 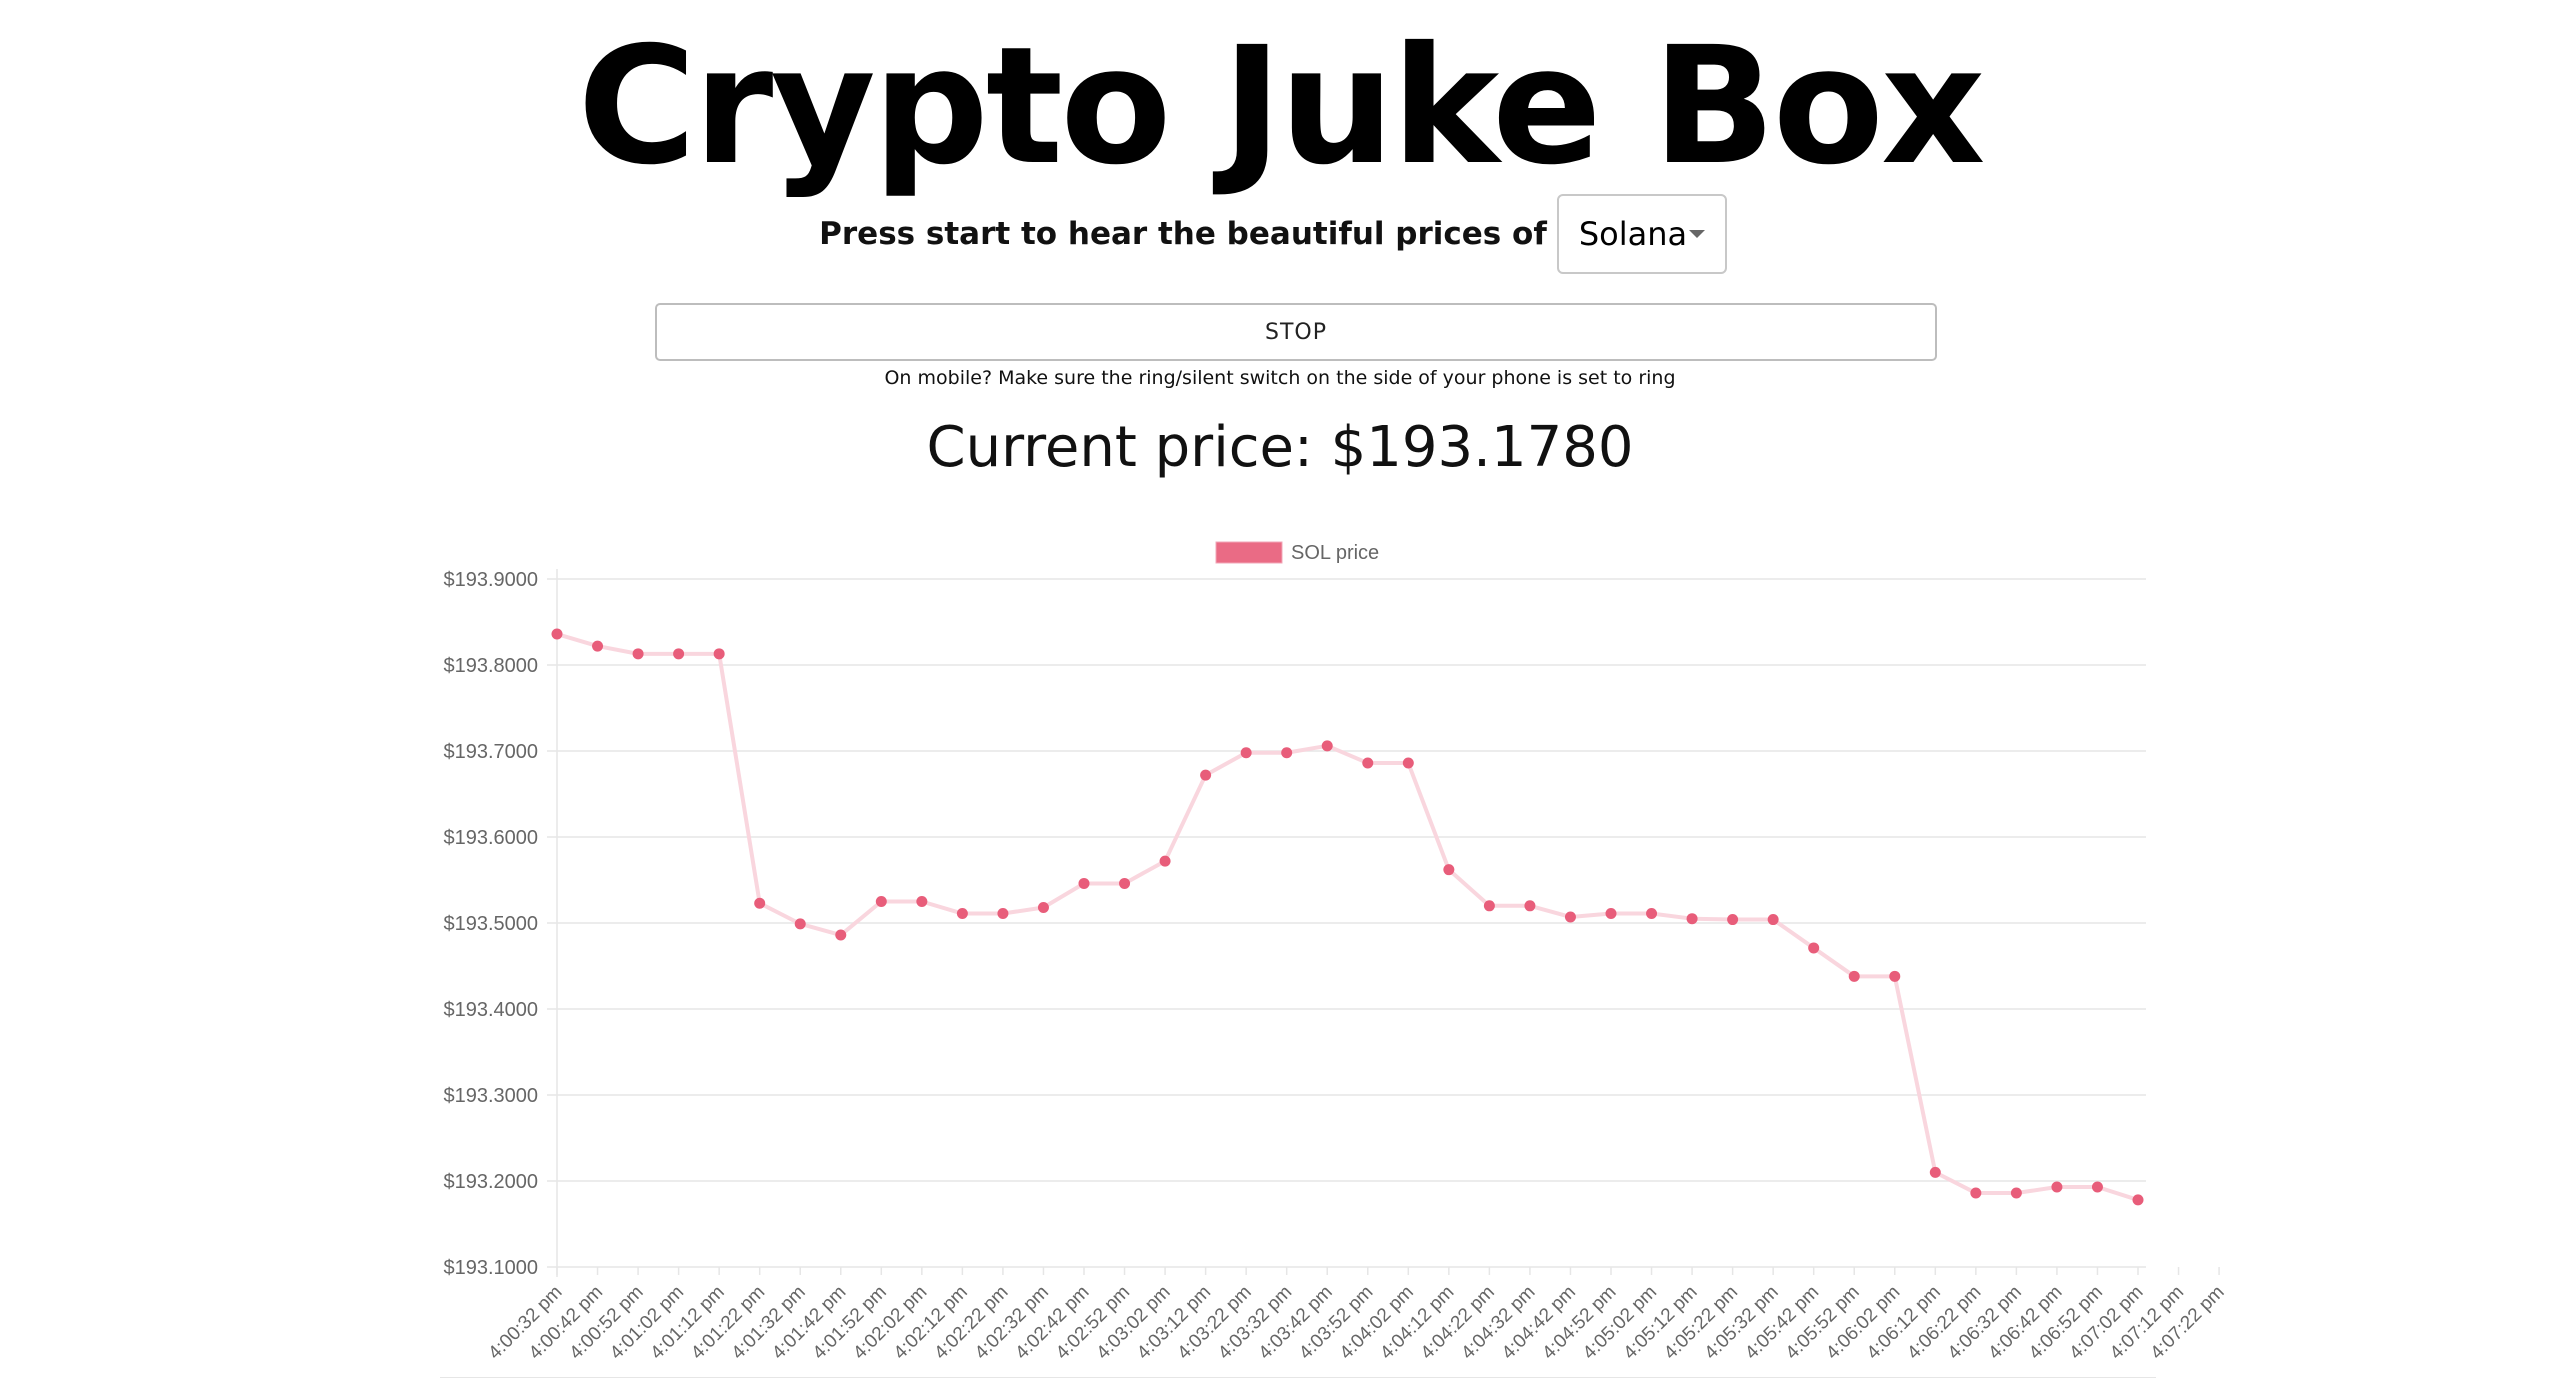 I want to click on y-tick-label: $193.7000, so click(x=490, y=752).